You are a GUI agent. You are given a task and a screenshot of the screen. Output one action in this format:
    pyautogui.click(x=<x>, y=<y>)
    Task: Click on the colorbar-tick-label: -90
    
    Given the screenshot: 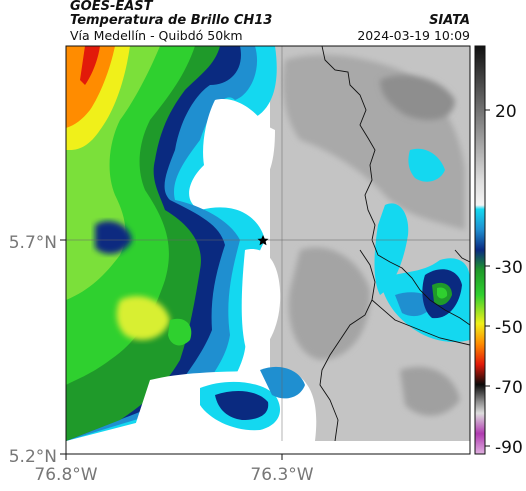 What is the action you would take?
    pyautogui.click(x=509, y=448)
    